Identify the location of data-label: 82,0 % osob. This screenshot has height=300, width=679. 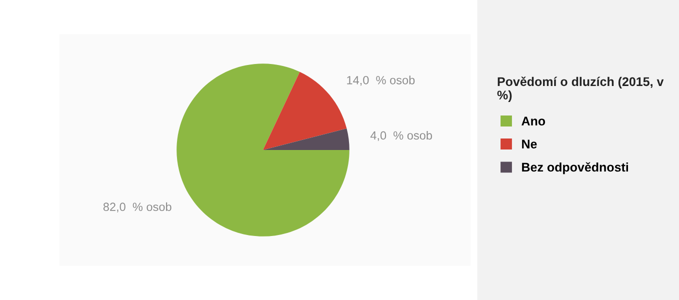
(137, 207).